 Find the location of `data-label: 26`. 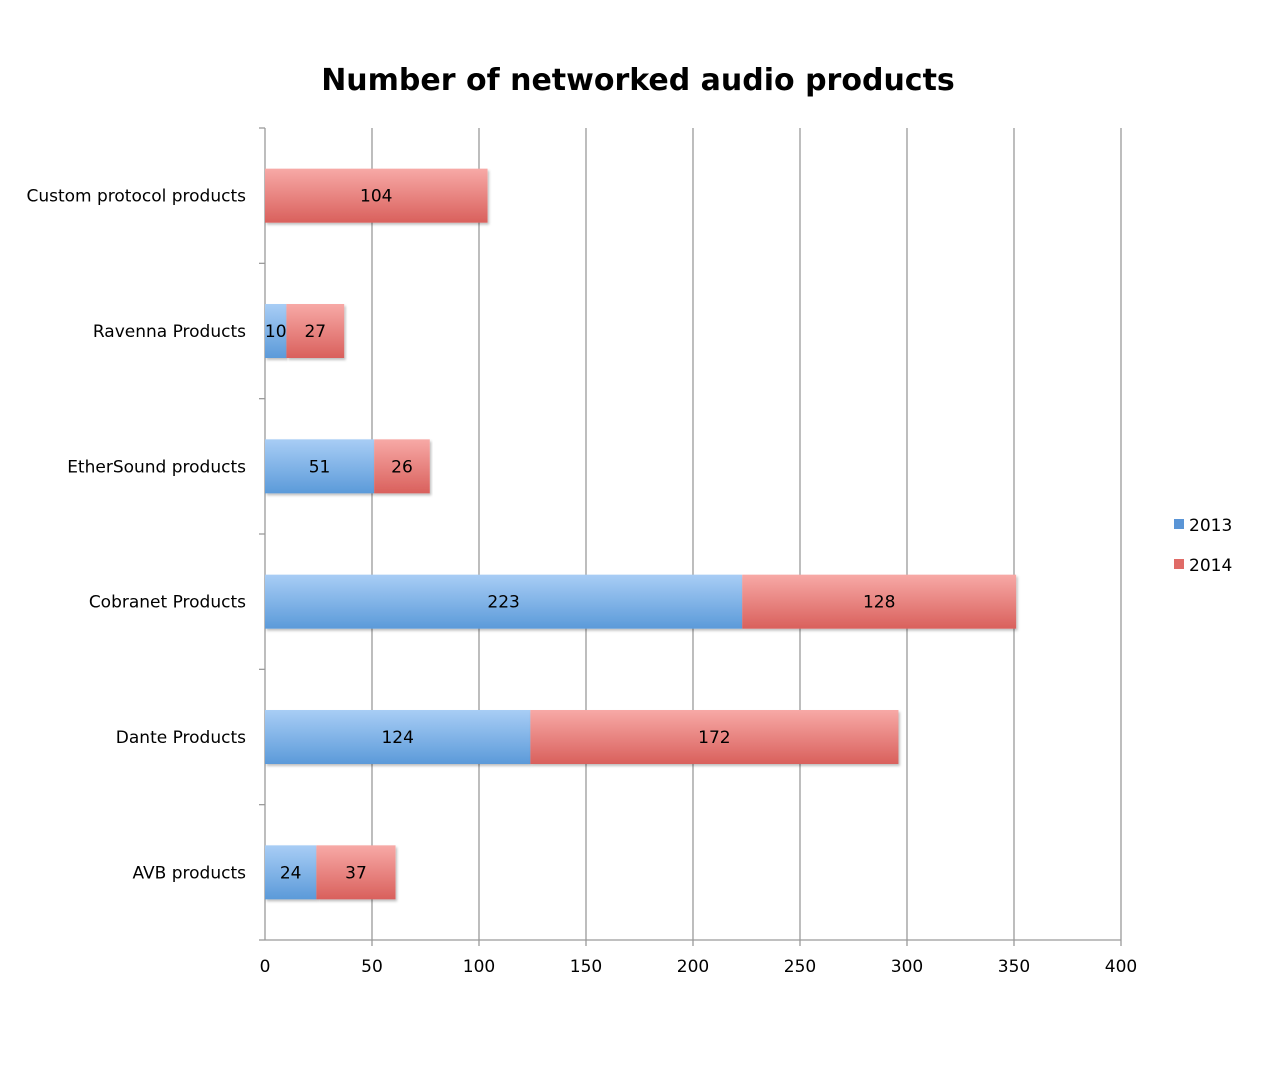

data-label: 26 is located at coordinates (402, 467).